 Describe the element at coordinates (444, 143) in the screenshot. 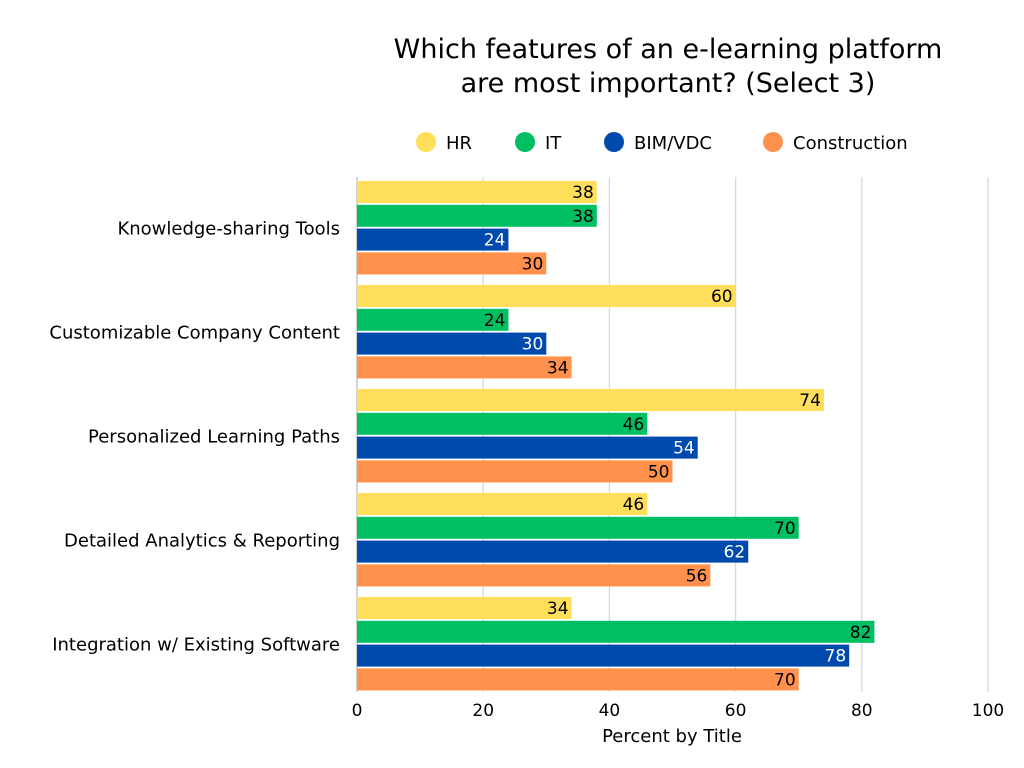

I see `legend-item: HR` at that location.